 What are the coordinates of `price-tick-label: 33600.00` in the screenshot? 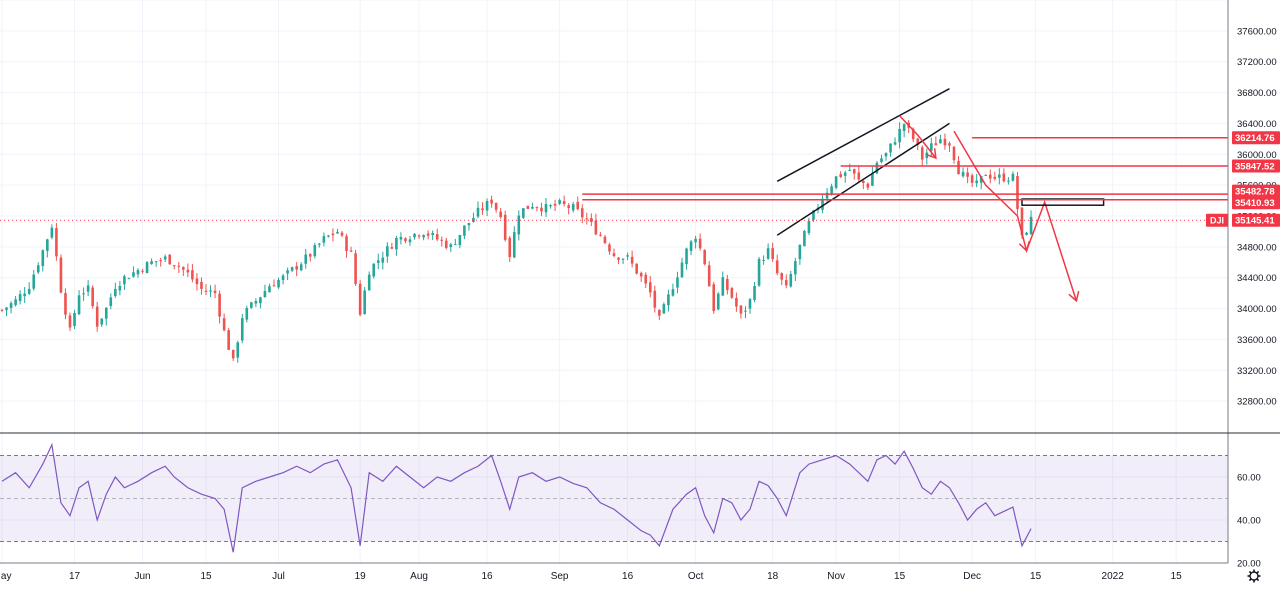 It's located at (1257, 340).